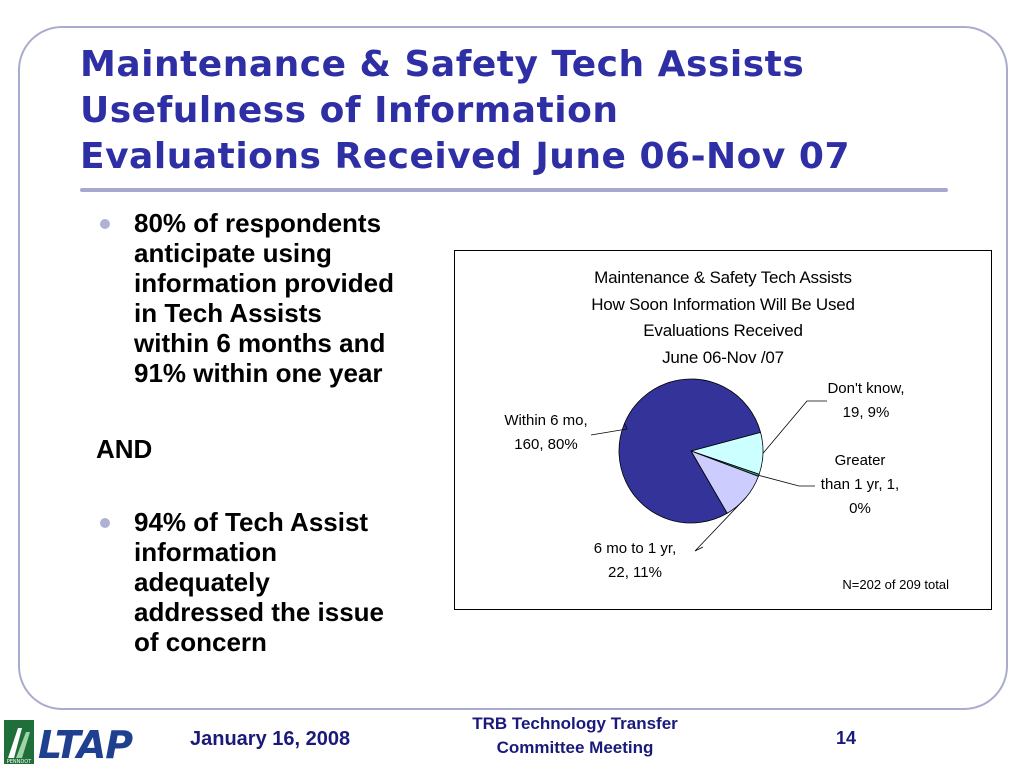 This screenshot has width=1024, height=768. What do you see at coordinates (19, 762) in the screenshot?
I see `logo-sub: PENNDOT` at bounding box center [19, 762].